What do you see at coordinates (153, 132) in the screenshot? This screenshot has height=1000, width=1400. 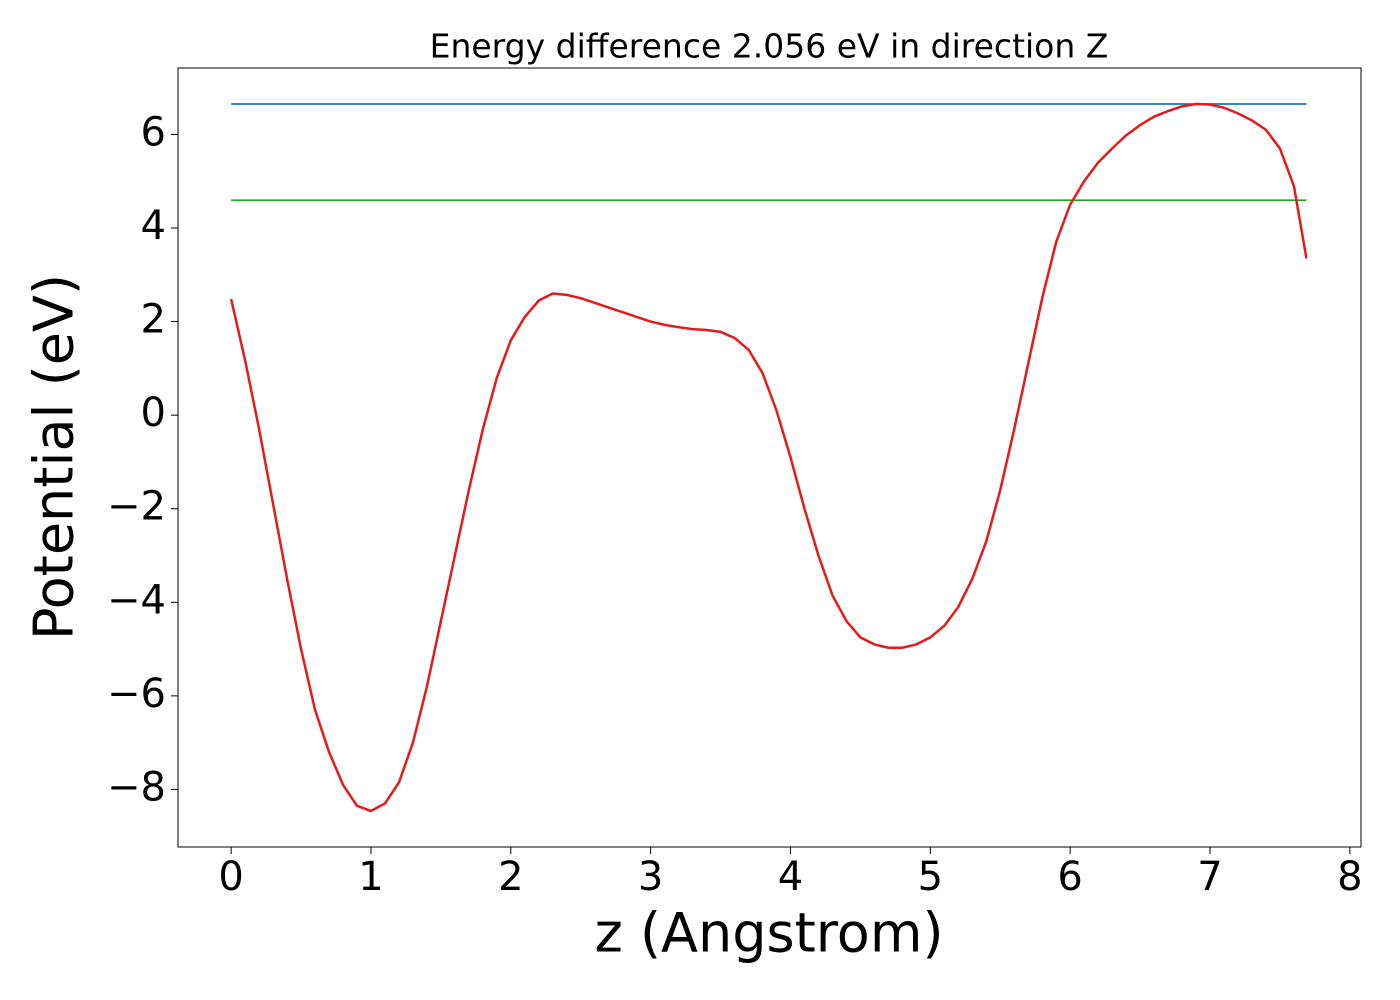 I see `y-tick-label: 6` at bounding box center [153, 132].